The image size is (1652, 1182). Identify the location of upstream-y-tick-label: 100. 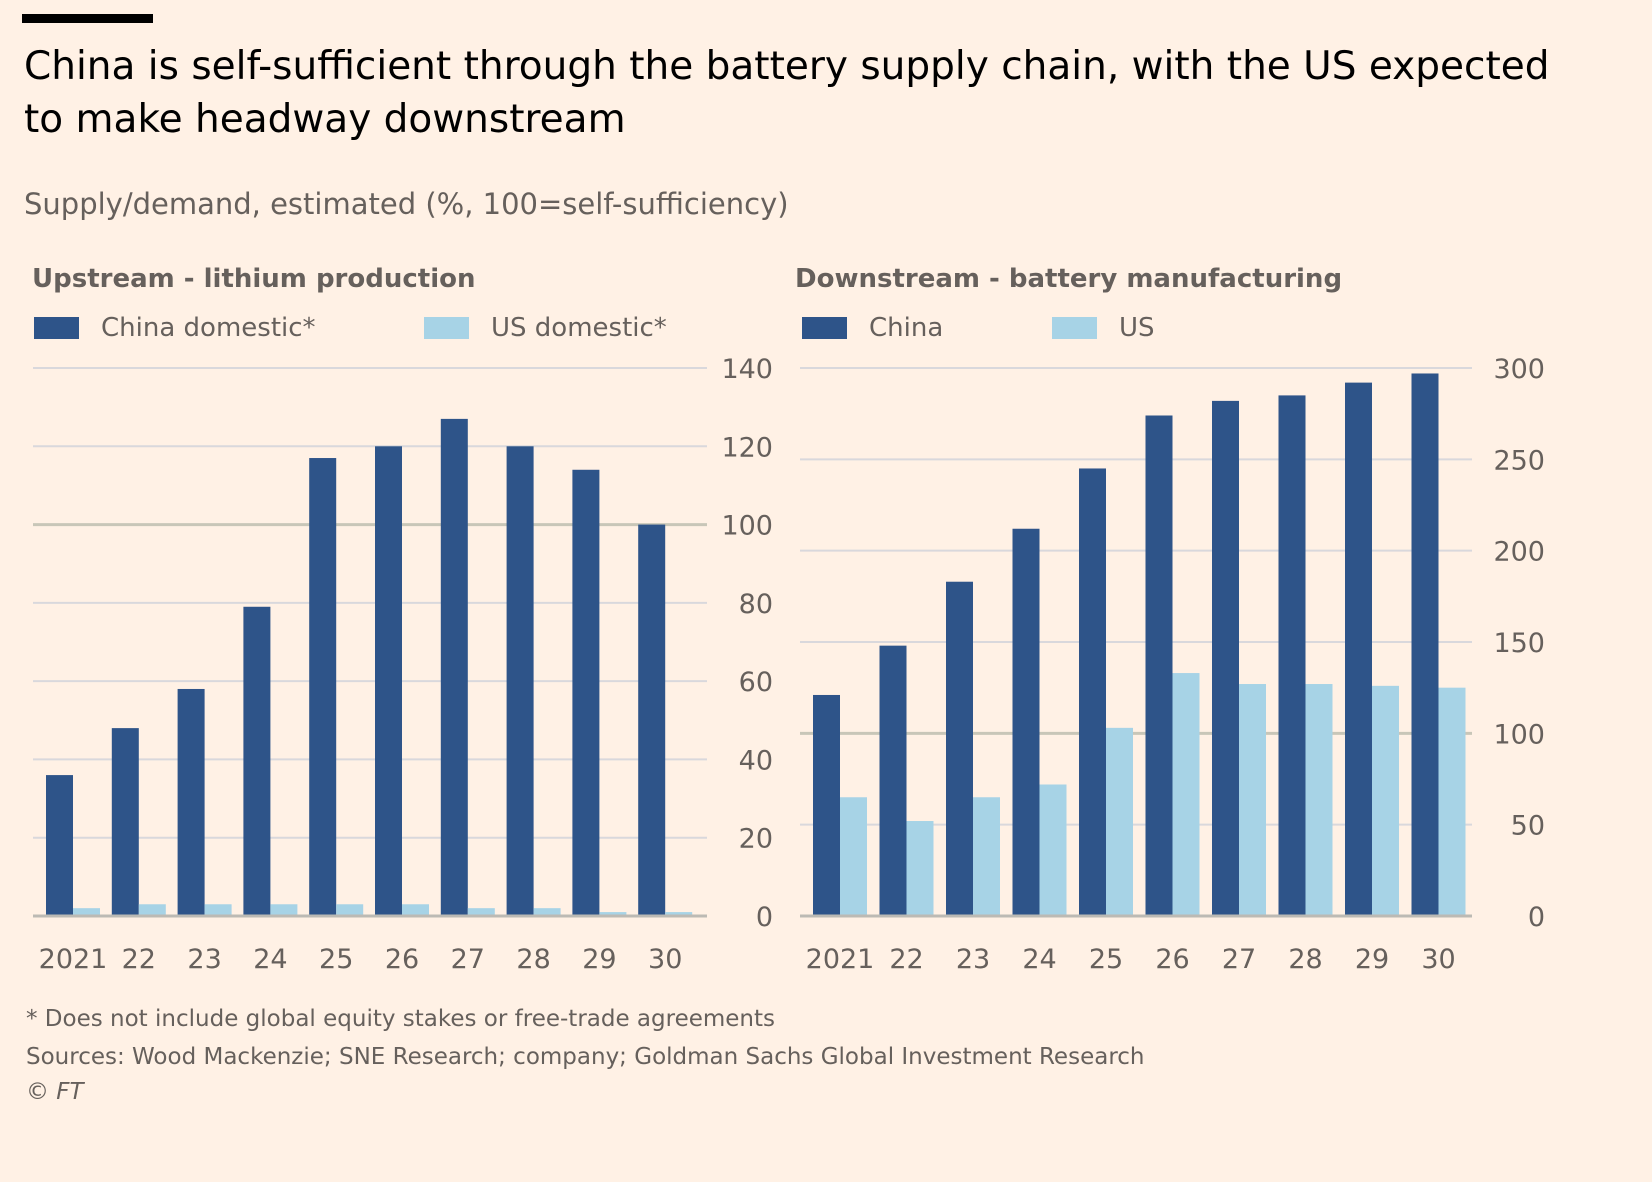
(747, 526).